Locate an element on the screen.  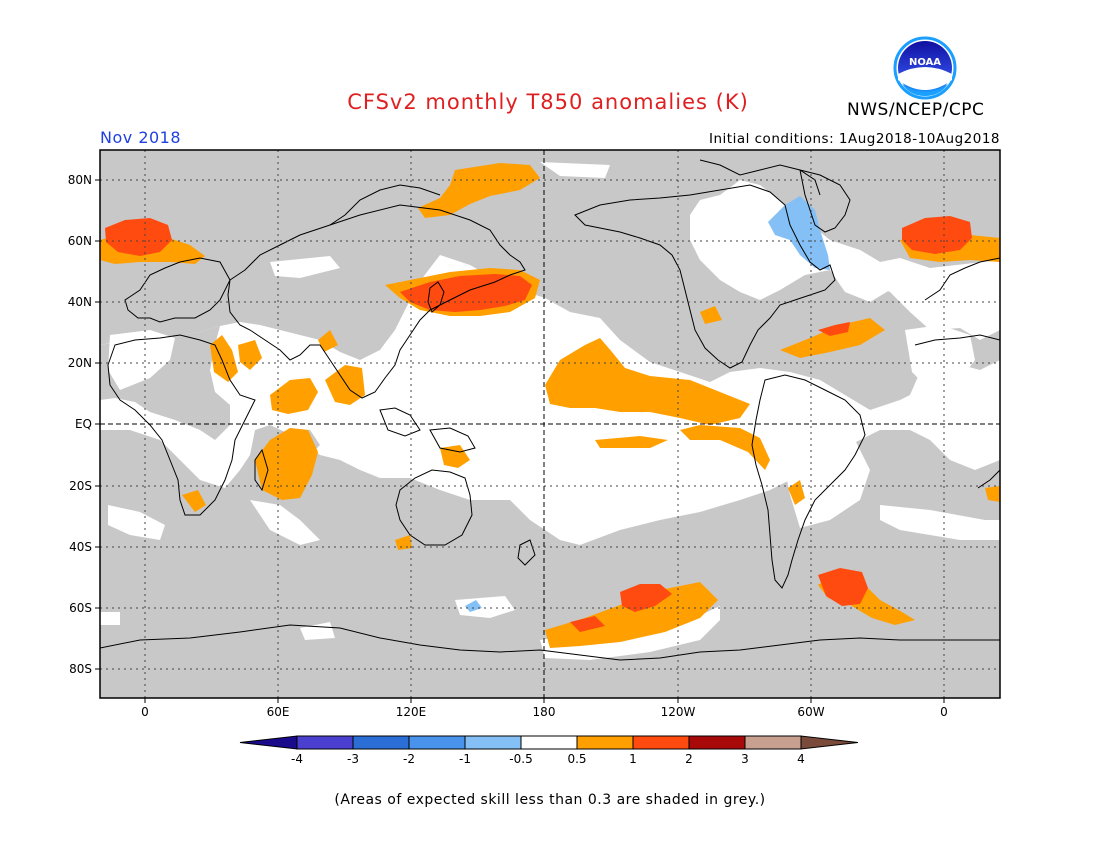
lat-label-40s: 40S is located at coordinates (80, 547).